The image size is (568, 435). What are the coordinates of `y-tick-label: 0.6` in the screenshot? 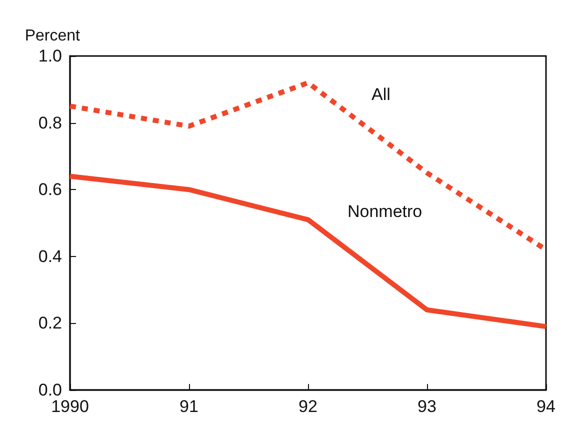 It's located at (50, 190).